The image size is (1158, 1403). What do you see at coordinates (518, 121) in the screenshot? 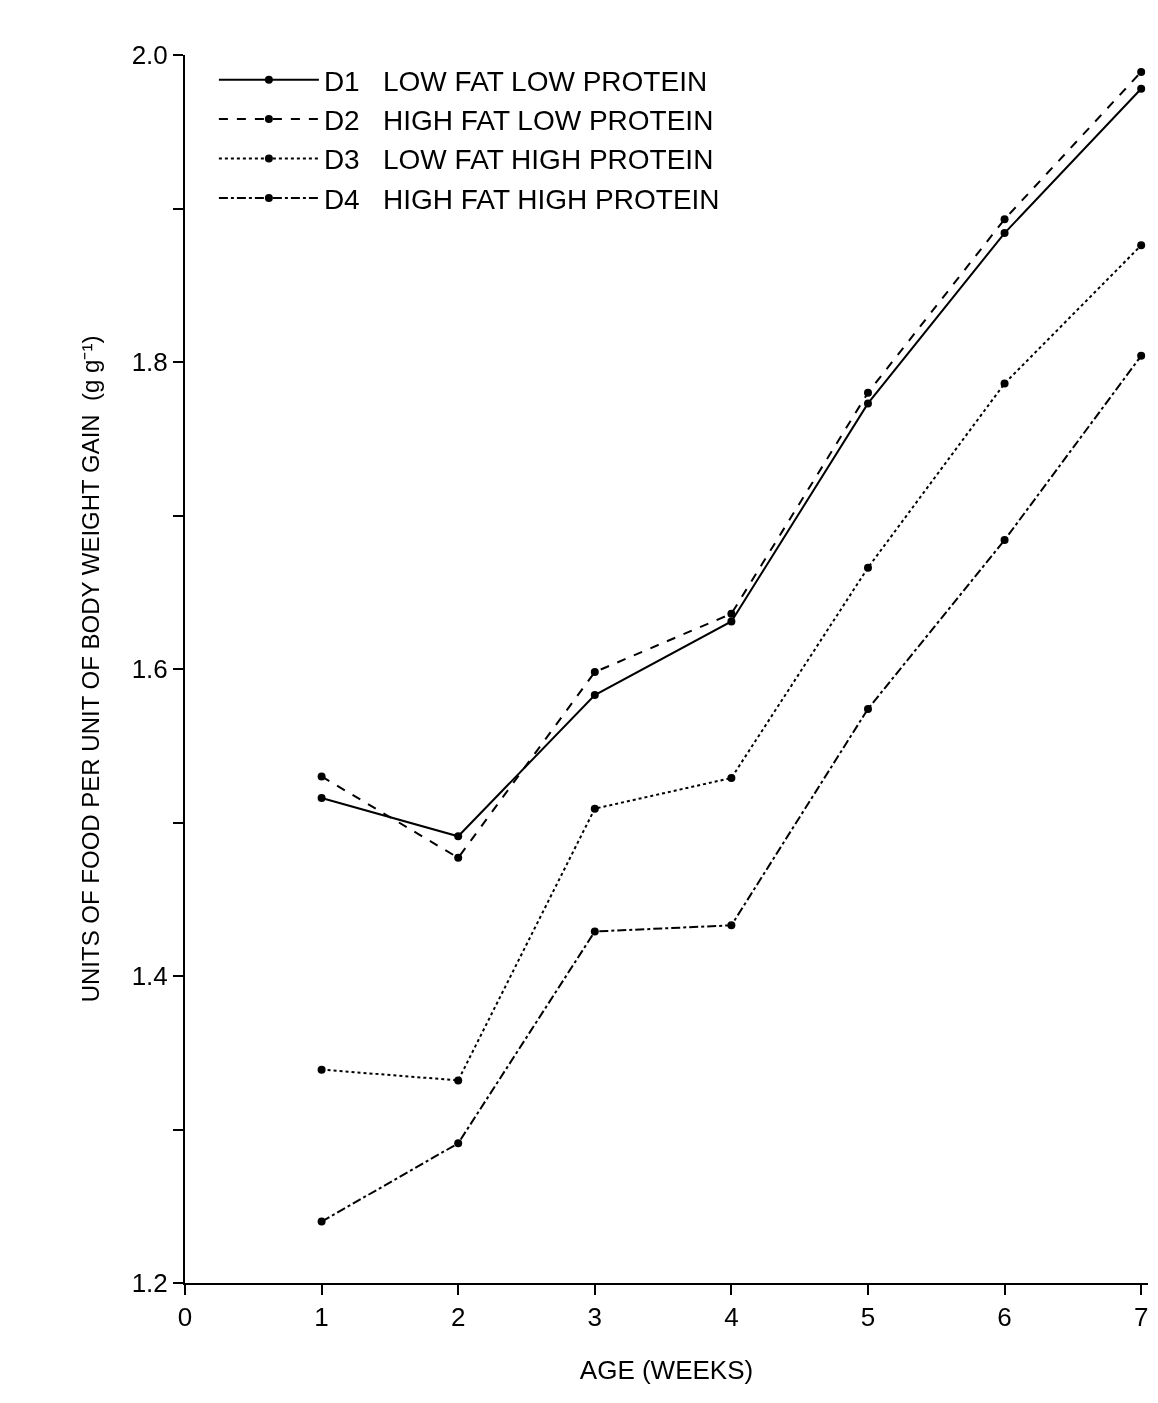
I see `legend-label: D2 HIGH FAT LOW PROTEIN` at bounding box center [518, 121].